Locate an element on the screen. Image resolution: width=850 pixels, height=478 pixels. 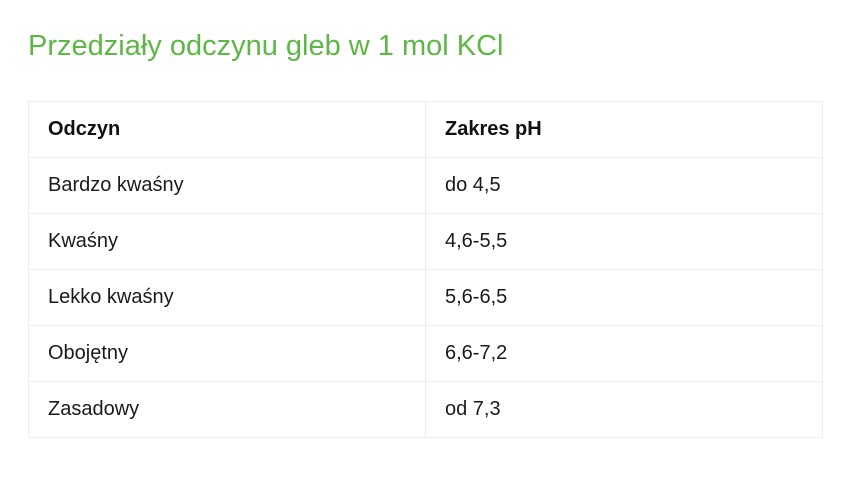
cell-zakres-ph: od 7,3 is located at coordinates (624, 409).